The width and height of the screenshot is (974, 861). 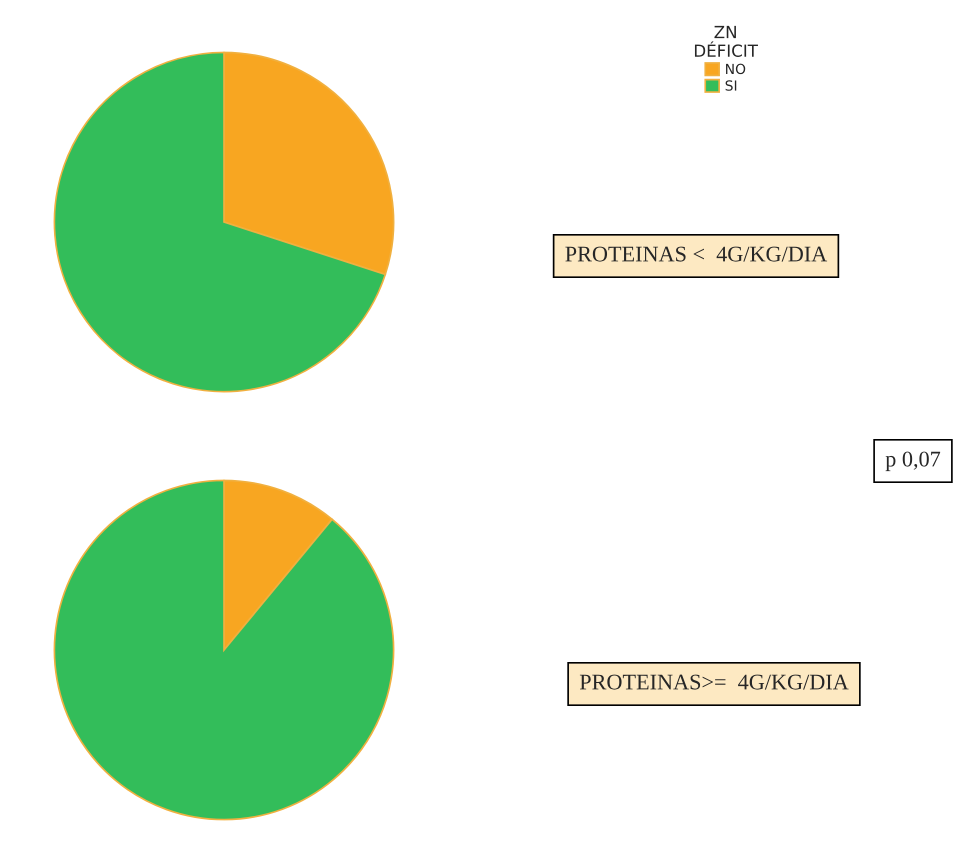 I want to click on text: PROTEINAS < 4G/KG/DIA, so click(x=696, y=254).